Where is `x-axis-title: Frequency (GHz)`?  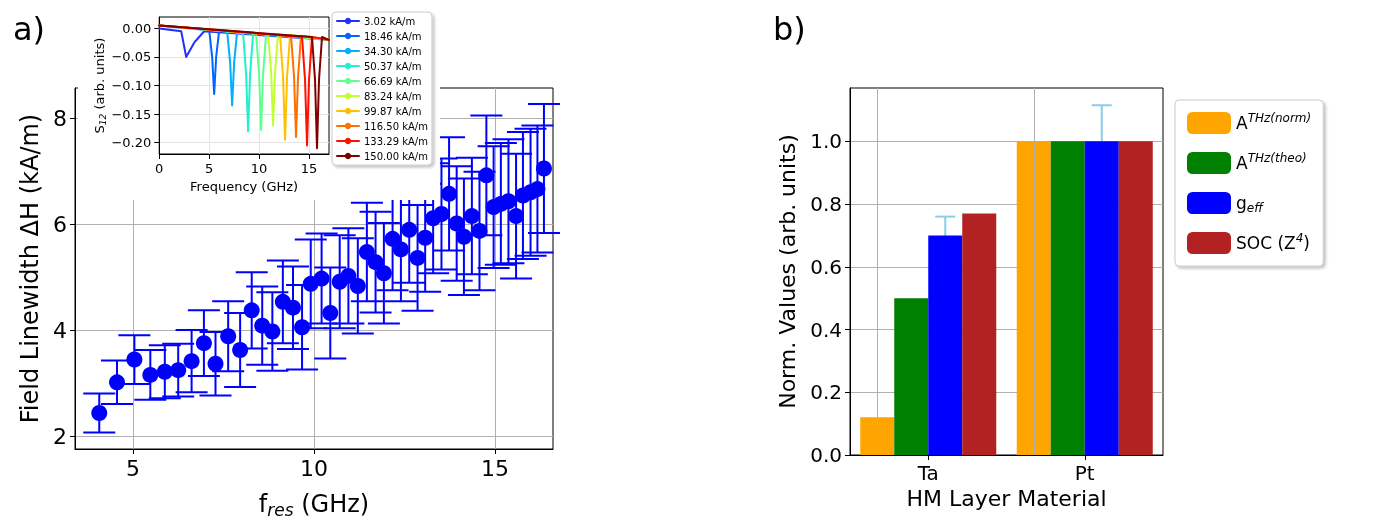
x-axis-title: Frequency (GHz) is located at coordinates (244, 186).